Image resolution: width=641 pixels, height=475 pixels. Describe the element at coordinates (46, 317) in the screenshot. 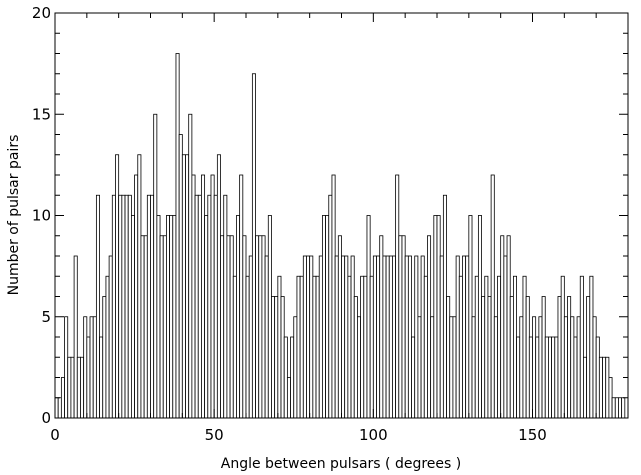

I see `y-tick-label: 5` at that location.